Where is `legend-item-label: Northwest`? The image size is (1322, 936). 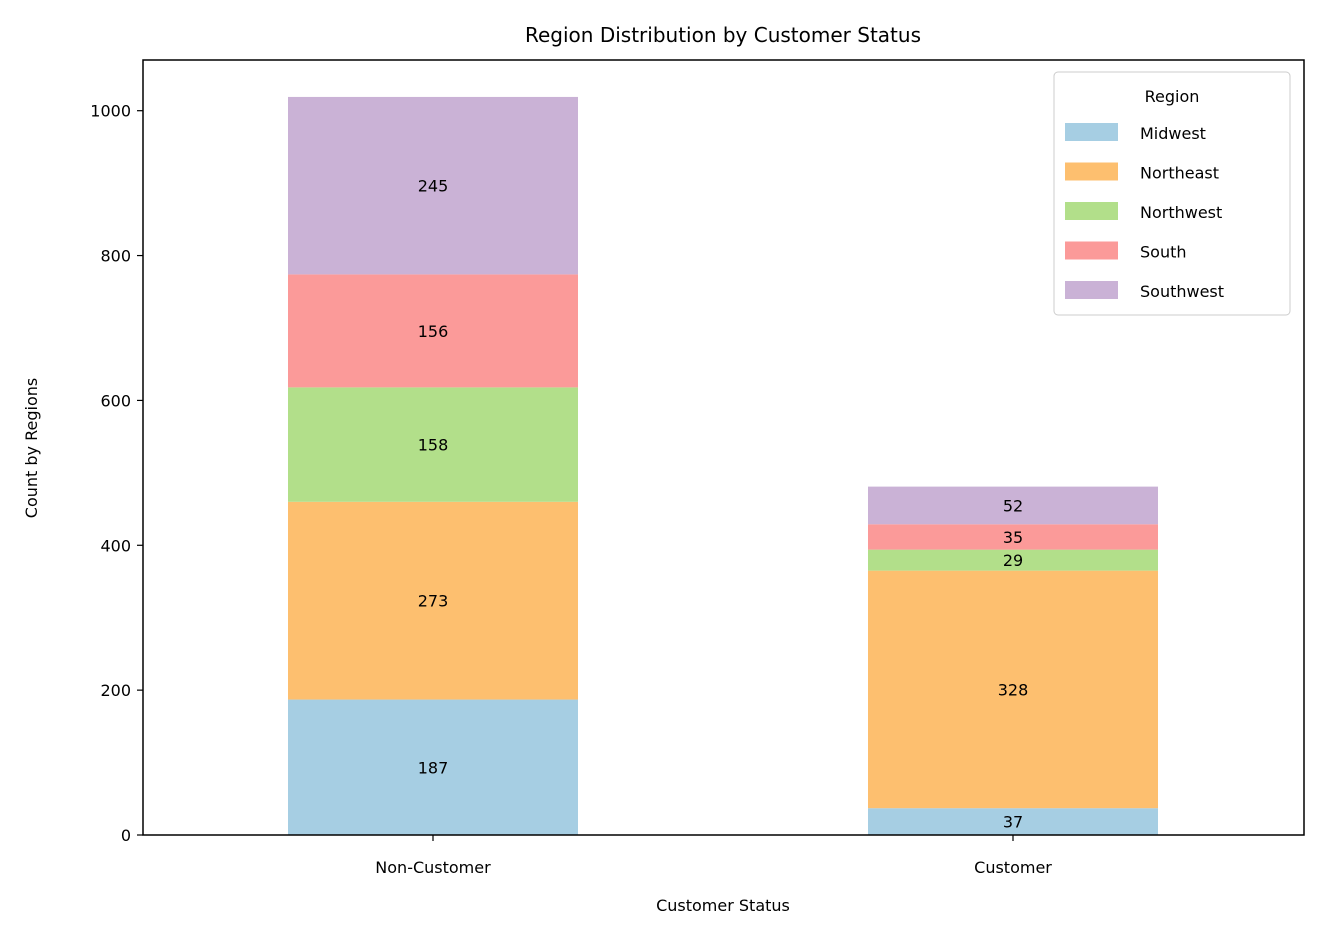 legend-item-label: Northwest is located at coordinates (1181, 212).